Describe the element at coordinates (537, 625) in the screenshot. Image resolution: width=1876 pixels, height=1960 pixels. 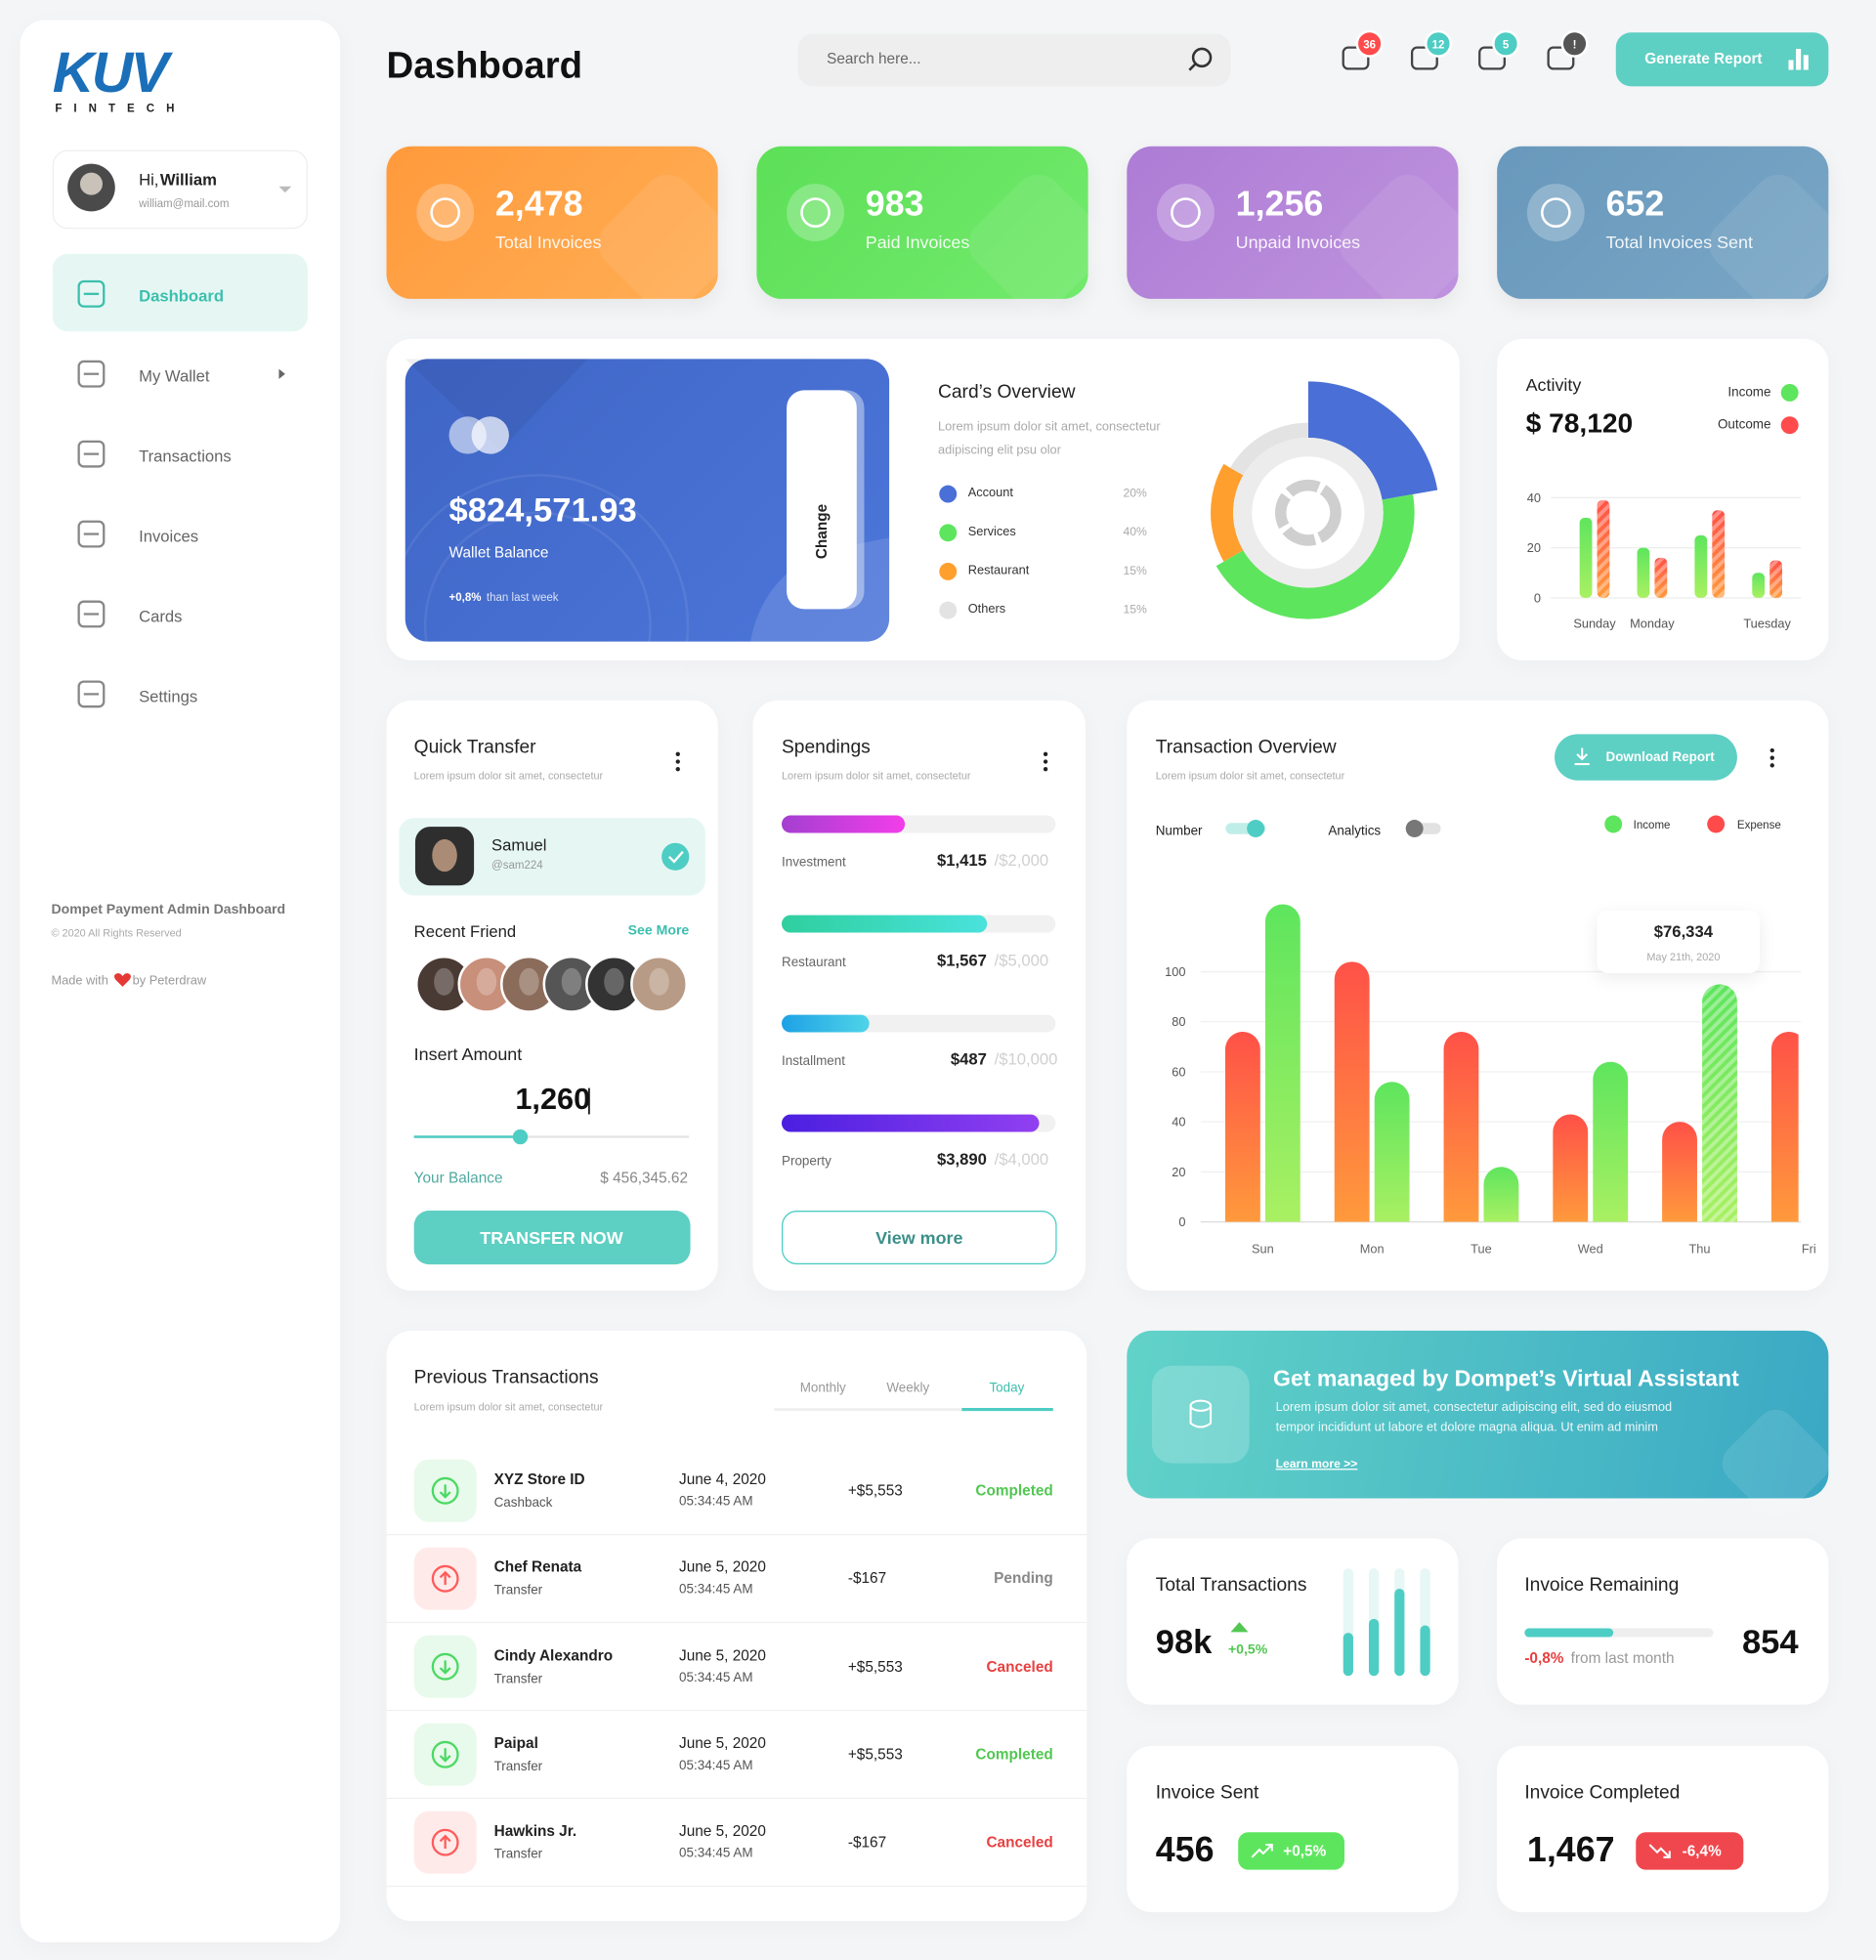
I see `wallet-deco` at that location.